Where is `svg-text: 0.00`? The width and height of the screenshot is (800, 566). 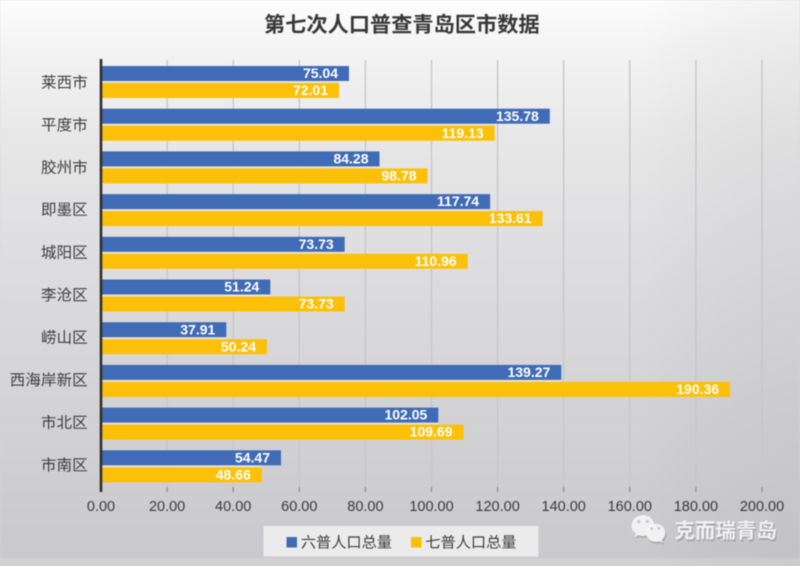
svg-text: 0.00 is located at coordinates (101, 507).